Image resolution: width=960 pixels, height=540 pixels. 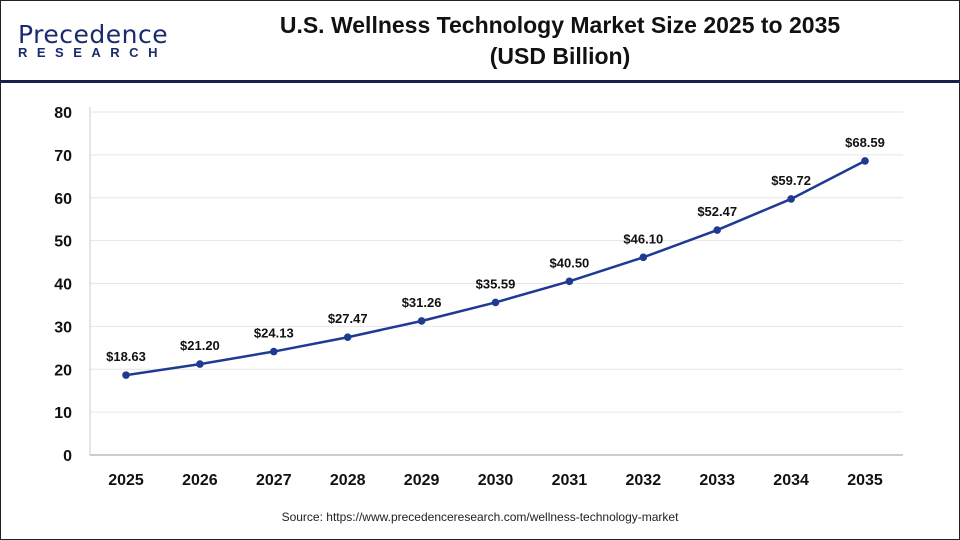 What do you see at coordinates (865, 142) in the screenshot?
I see `data-label: $68.59` at bounding box center [865, 142].